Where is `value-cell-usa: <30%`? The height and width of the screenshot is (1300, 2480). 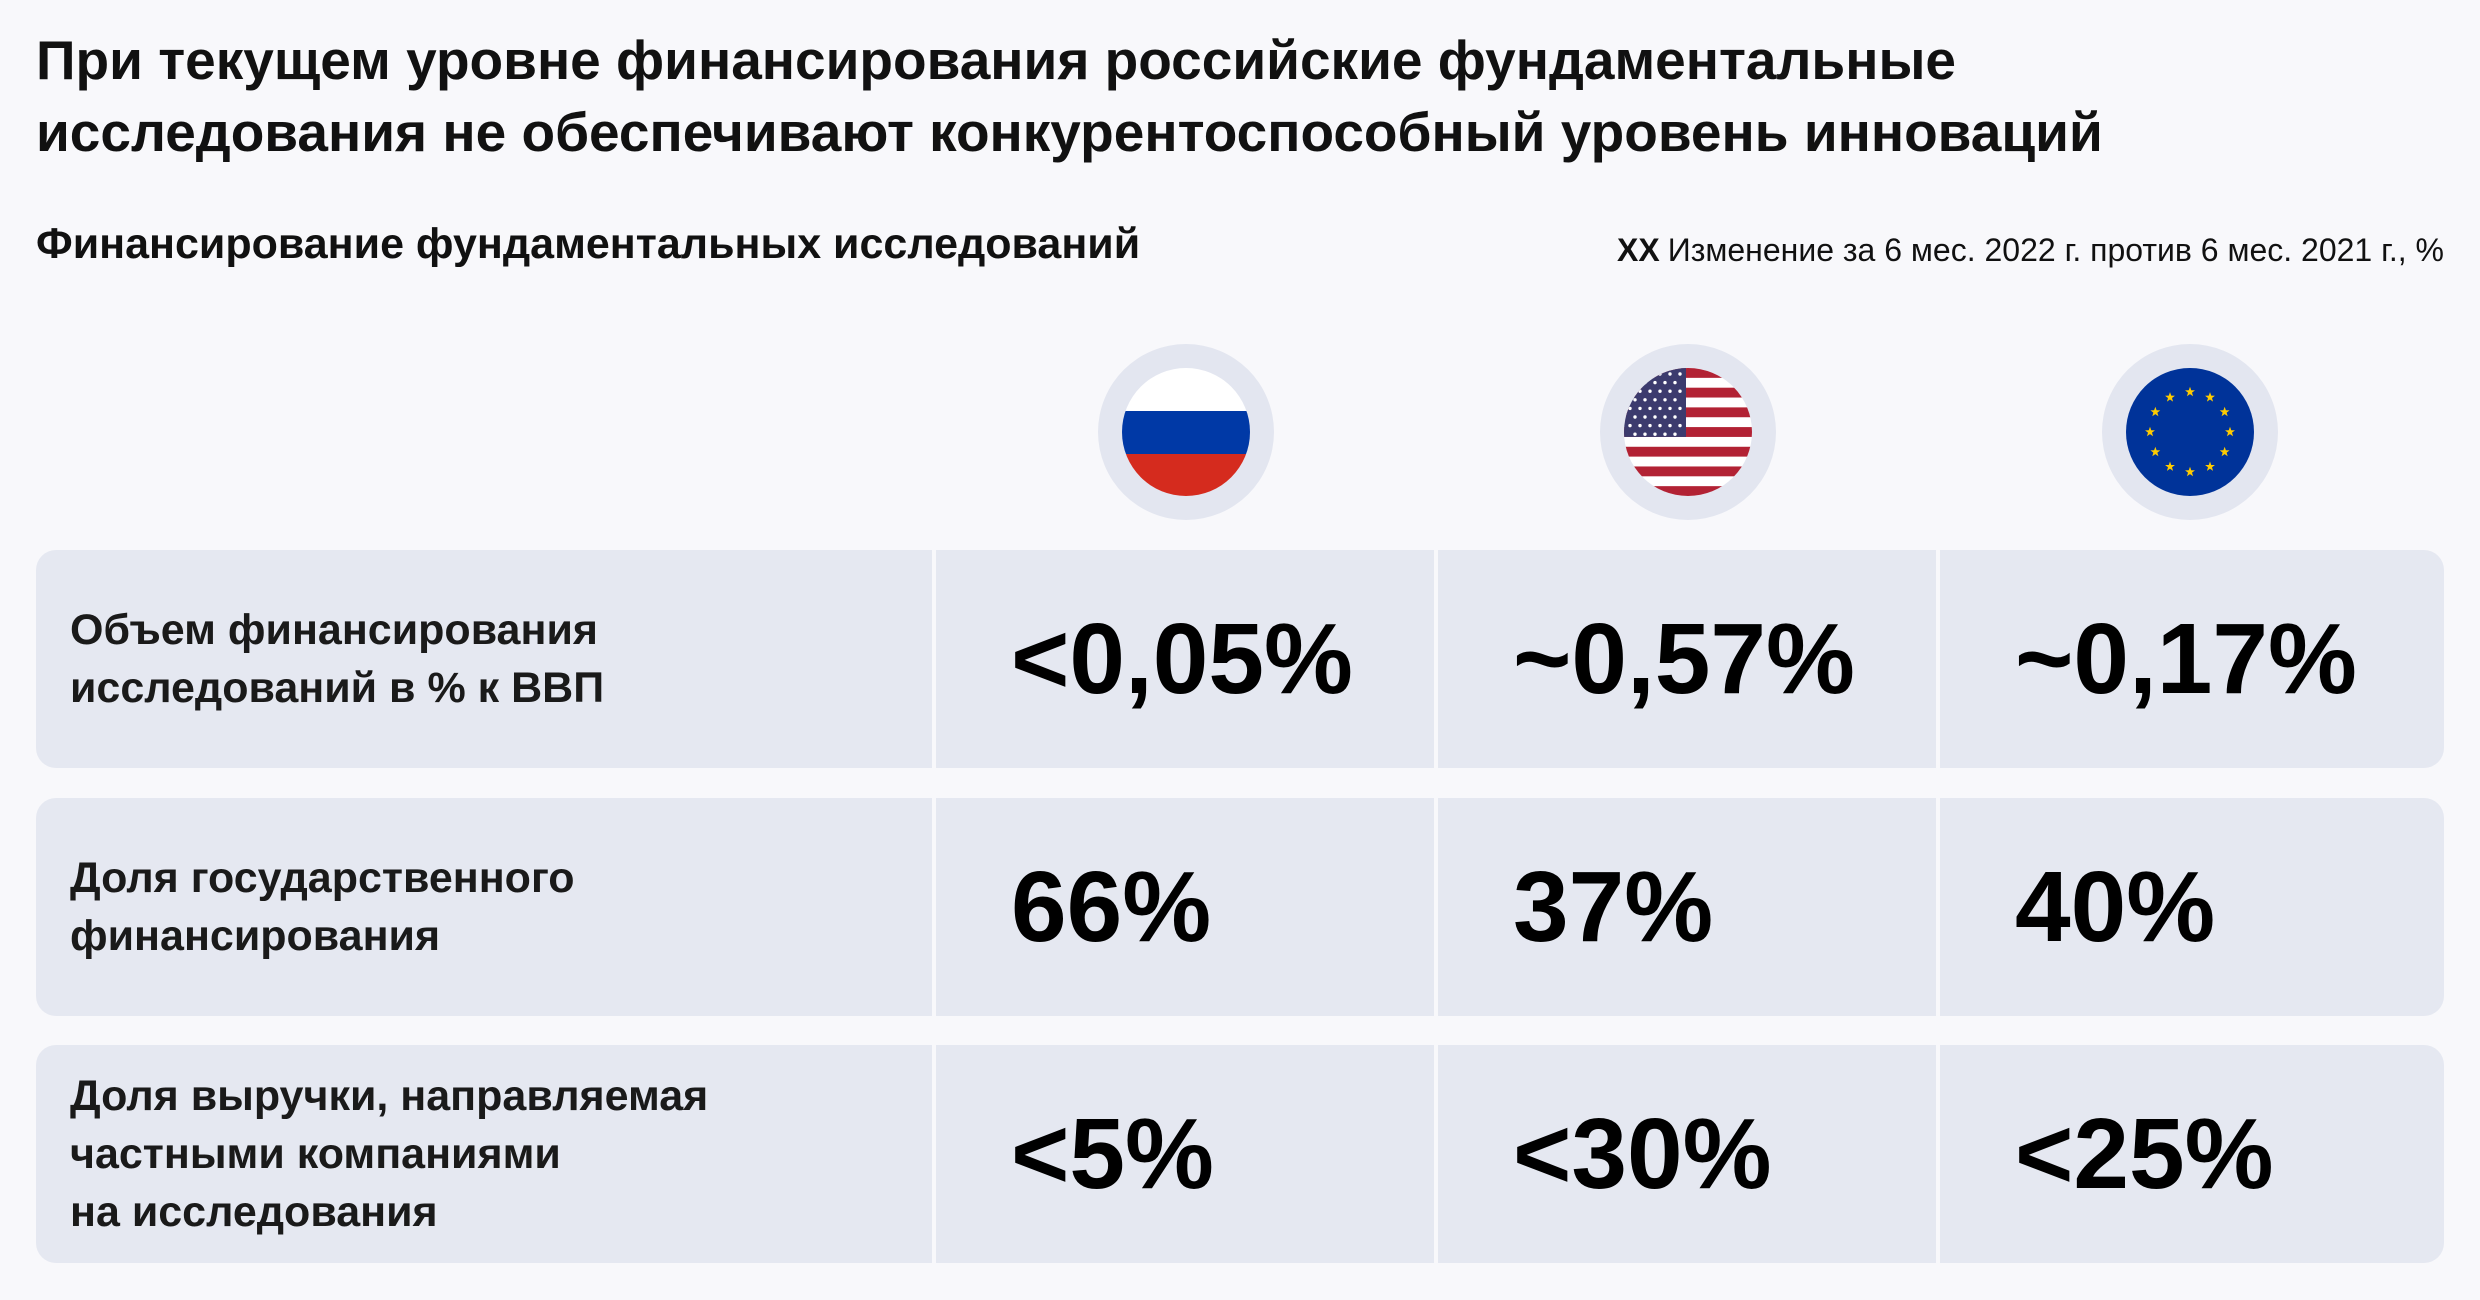
value-cell-usa: <30% is located at coordinates (1687, 1154).